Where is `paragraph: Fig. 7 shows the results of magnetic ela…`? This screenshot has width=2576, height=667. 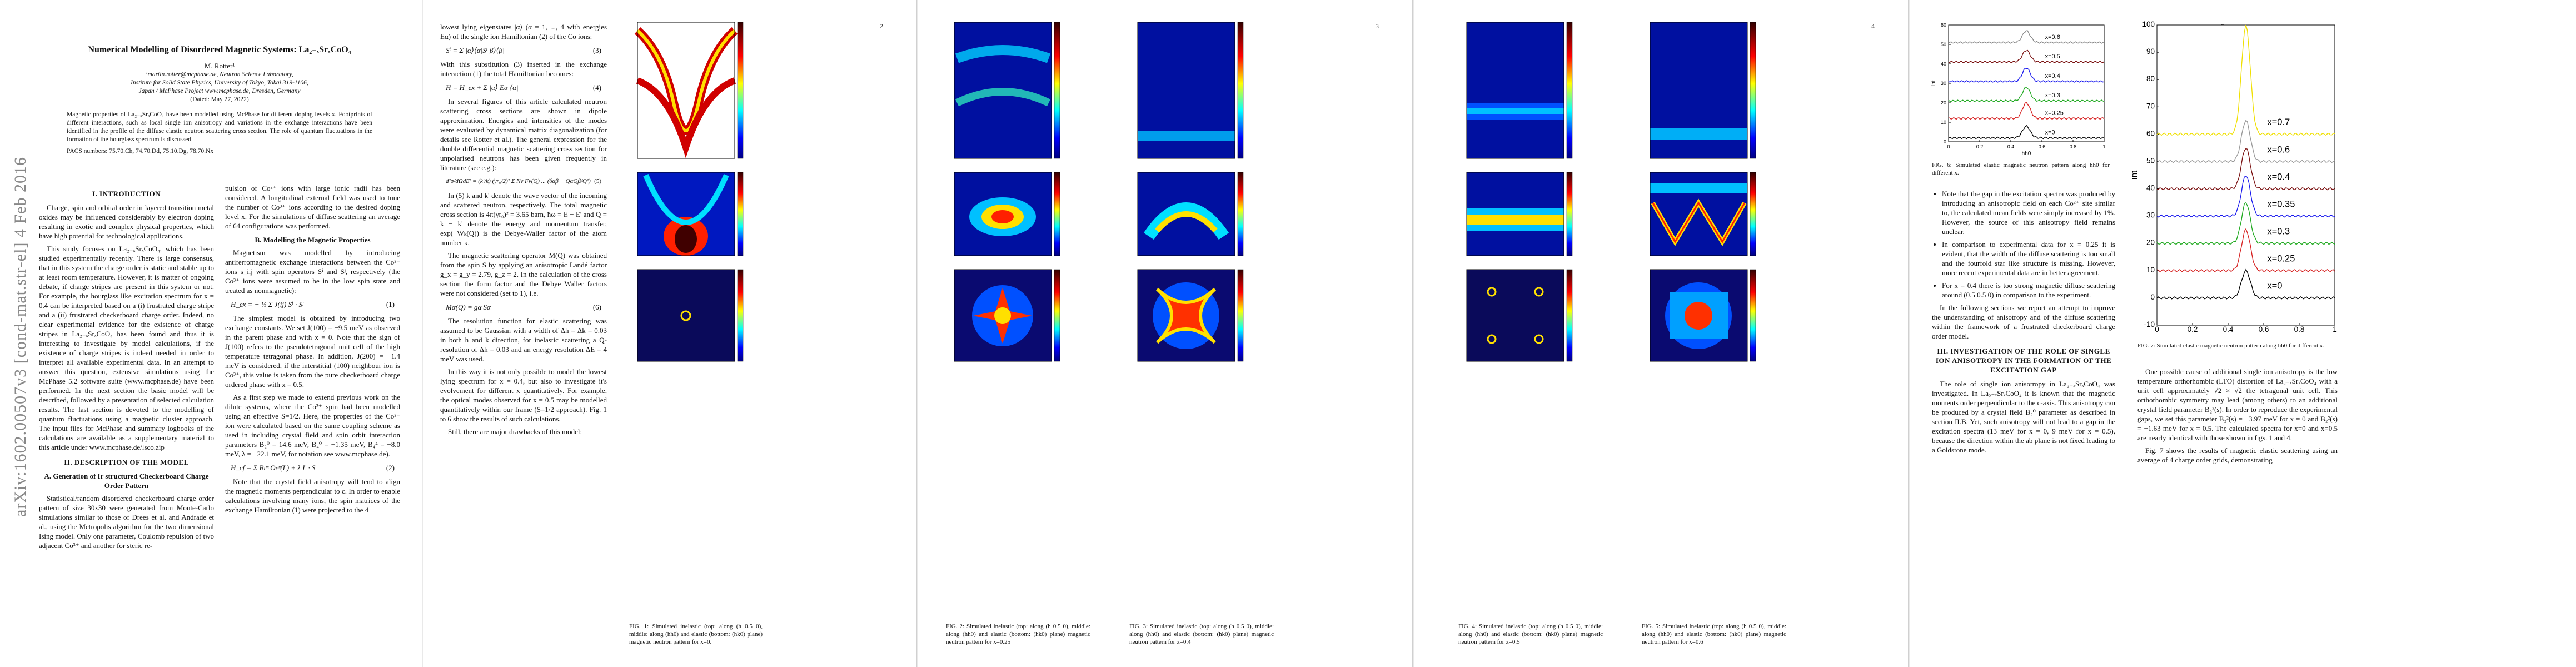 paragraph: Fig. 7 shows the results of magnetic ela… is located at coordinates (2237, 455).